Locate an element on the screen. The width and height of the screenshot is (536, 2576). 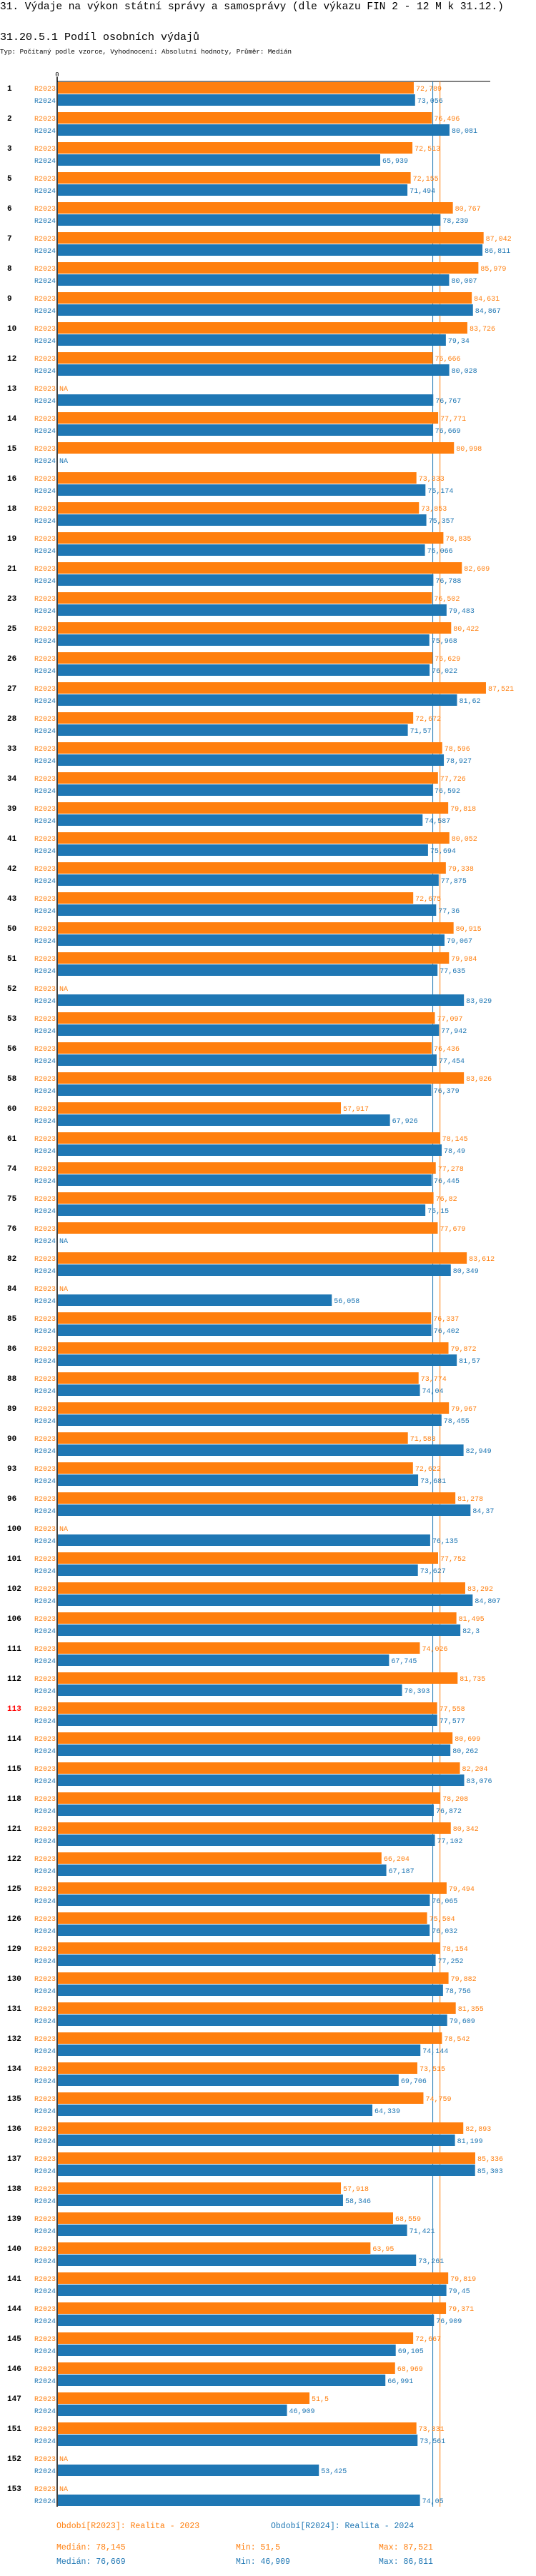
chart-subtitle: 31.20.5.1 Podíl osobních výdajů is located at coordinates (100, 38).